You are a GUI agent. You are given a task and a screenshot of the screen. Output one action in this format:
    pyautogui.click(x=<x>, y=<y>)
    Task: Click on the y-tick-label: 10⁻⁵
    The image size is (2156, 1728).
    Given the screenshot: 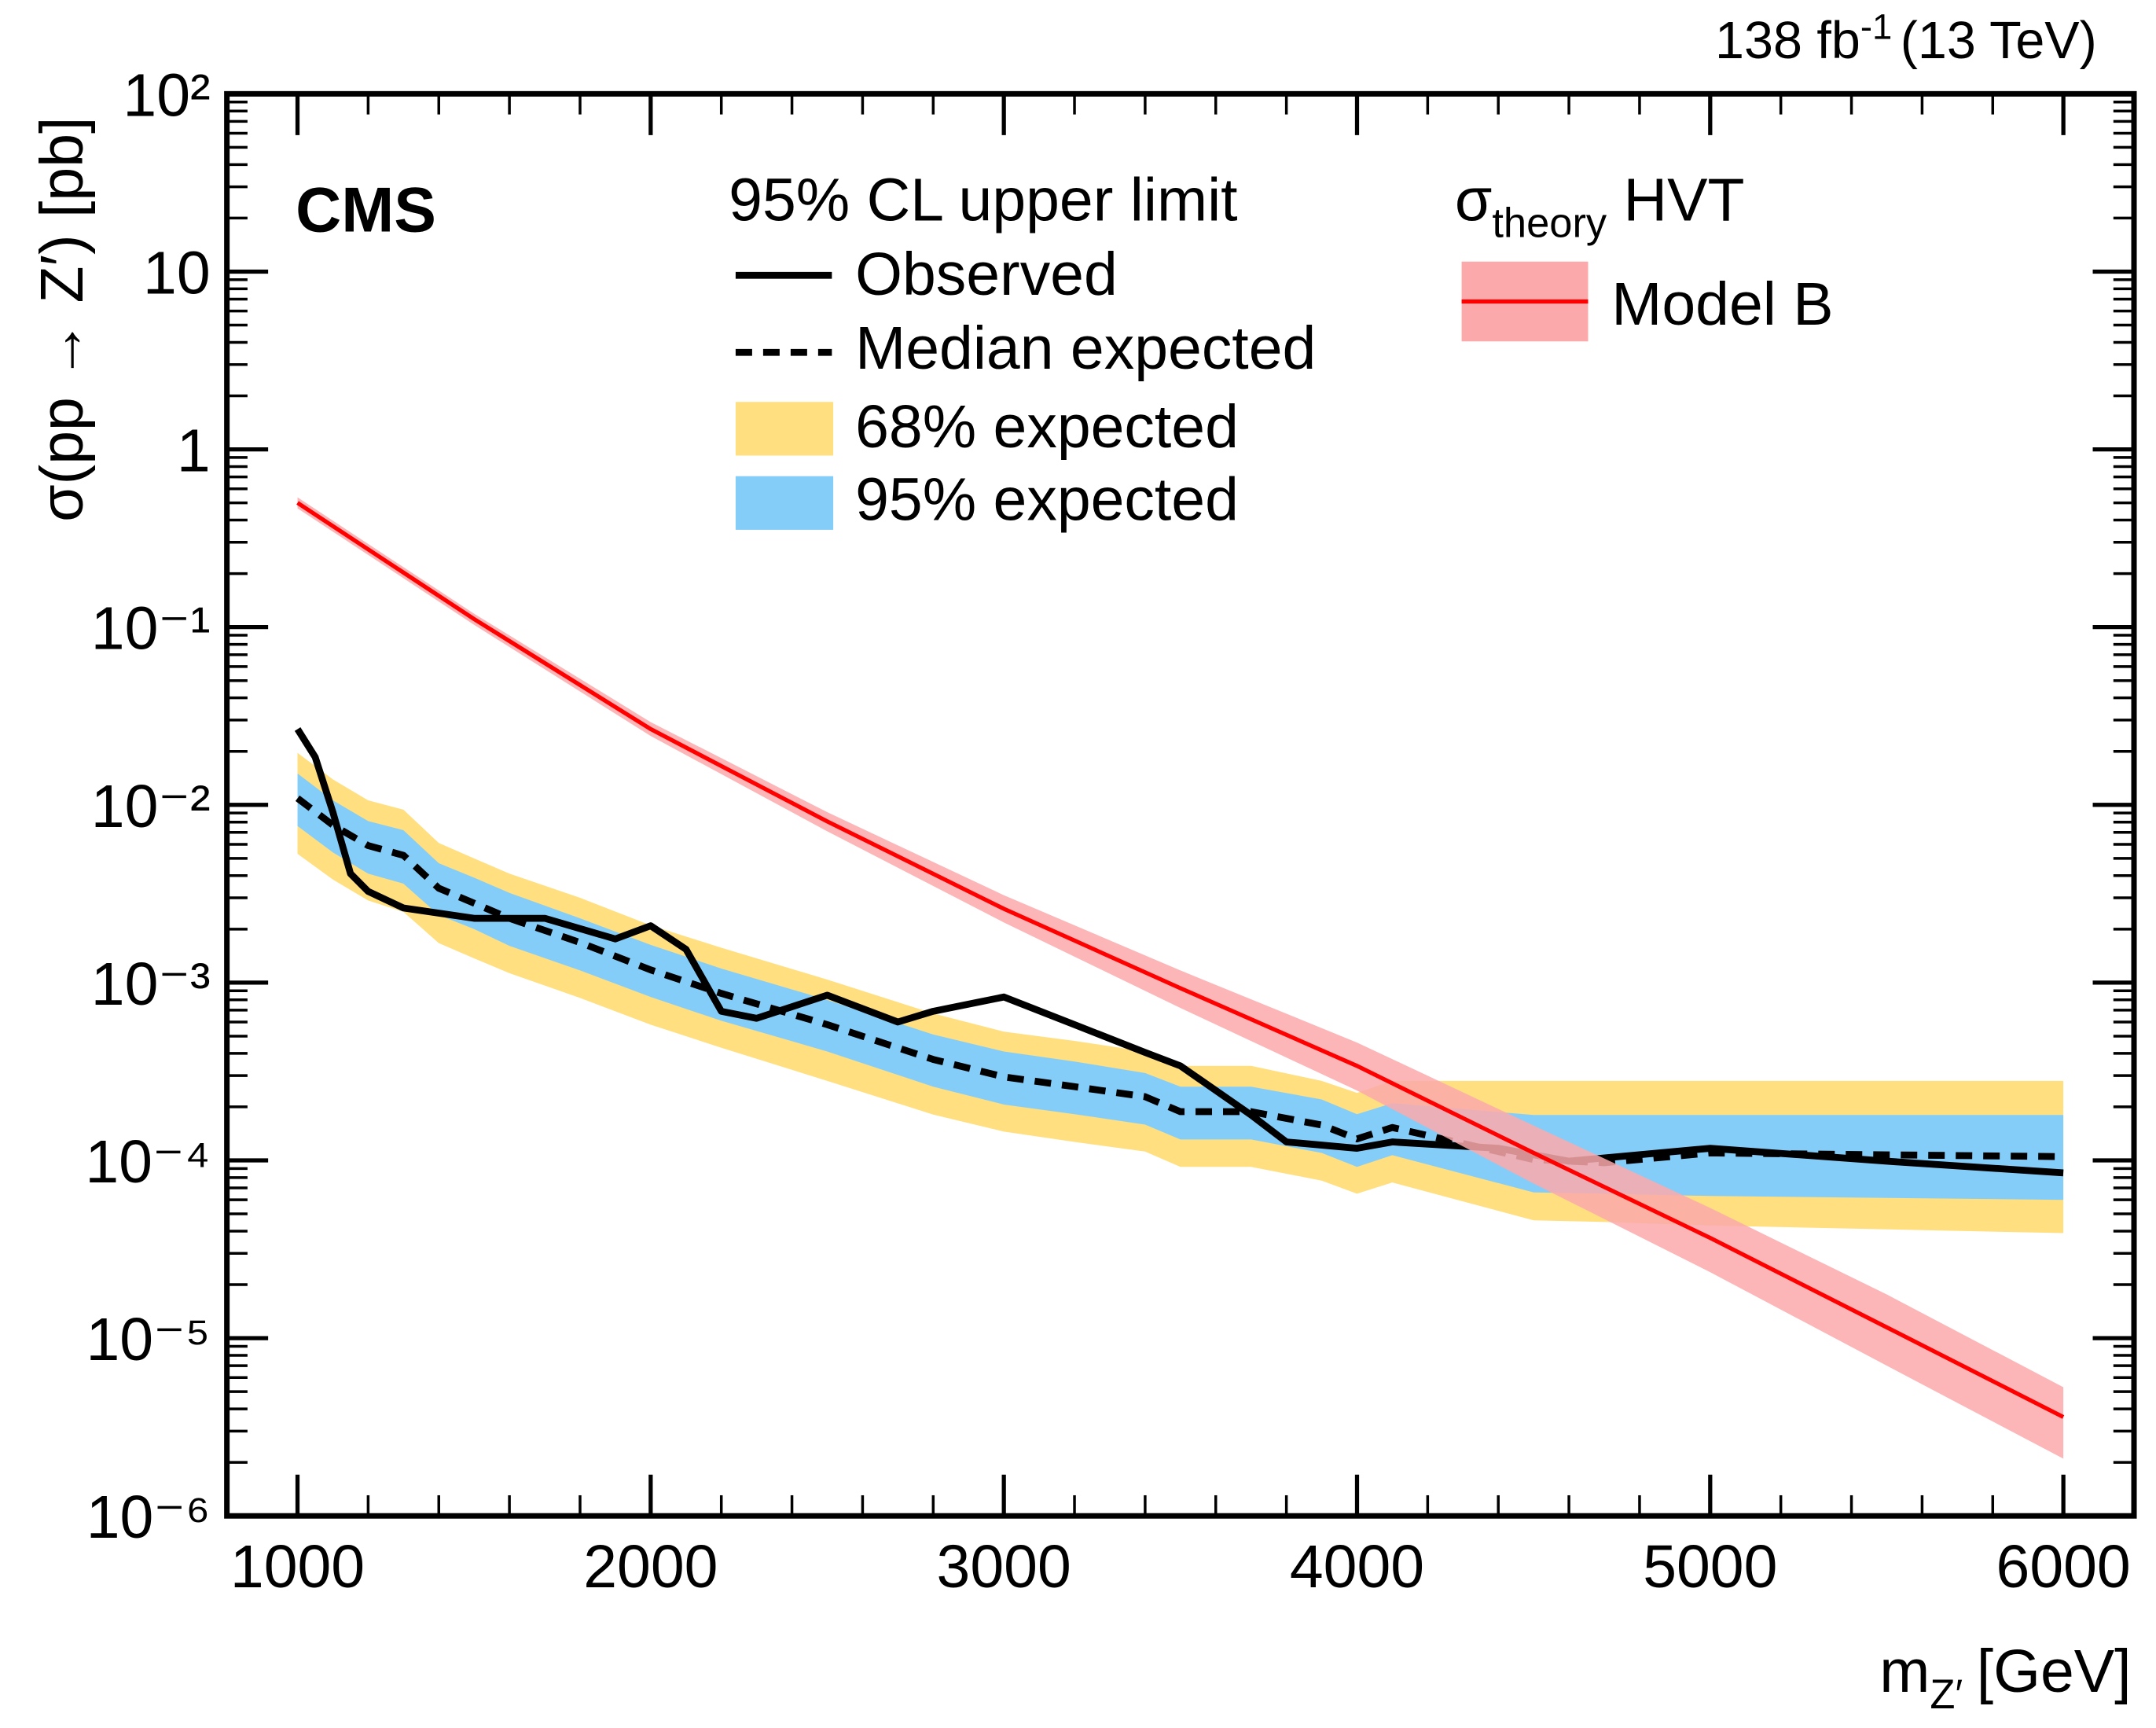 What is the action you would take?
    pyautogui.click(x=148, y=1339)
    